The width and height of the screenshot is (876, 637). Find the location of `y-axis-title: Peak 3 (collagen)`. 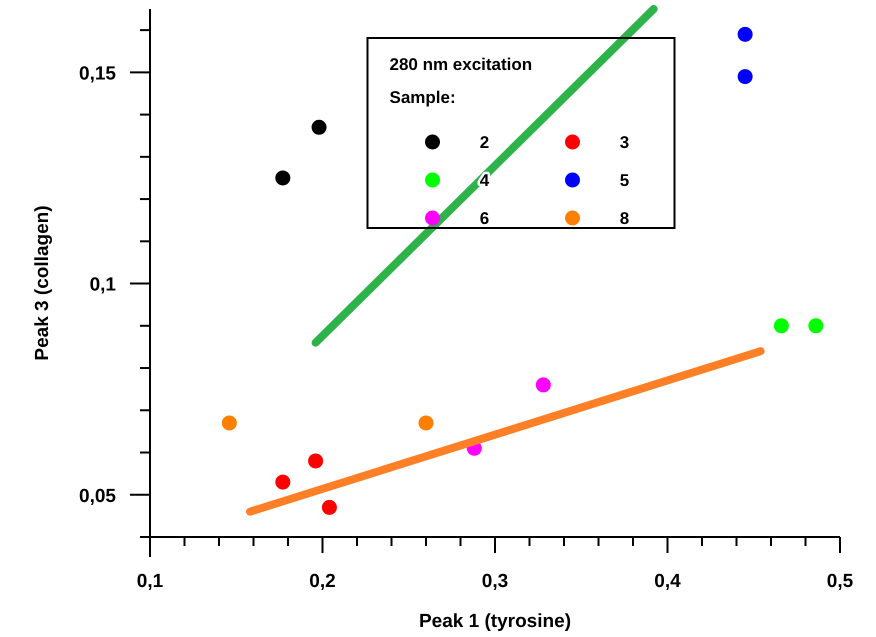

y-axis-title: Peak 3 (collagen) is located at coordinates (42, 283).